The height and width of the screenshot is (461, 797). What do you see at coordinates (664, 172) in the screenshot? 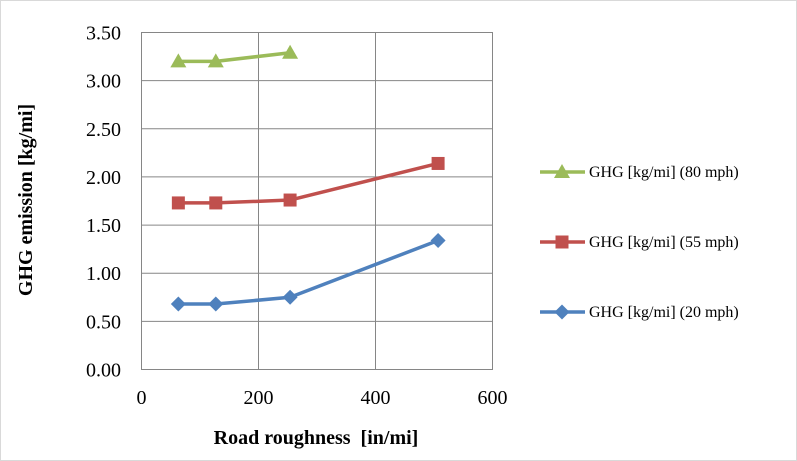
I see `legend-label: GHG [kg/mi] (80 mph)` at bounding box center [664, 172].